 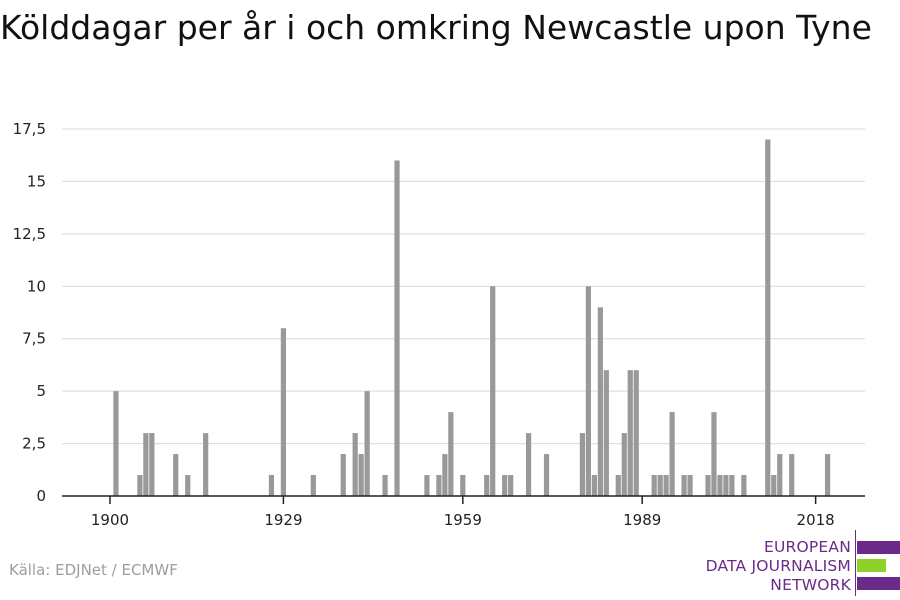 What do you see at coordinates (666, 485) in the screenshot?
I see `bar-1993` at bounding box center [666, 485].